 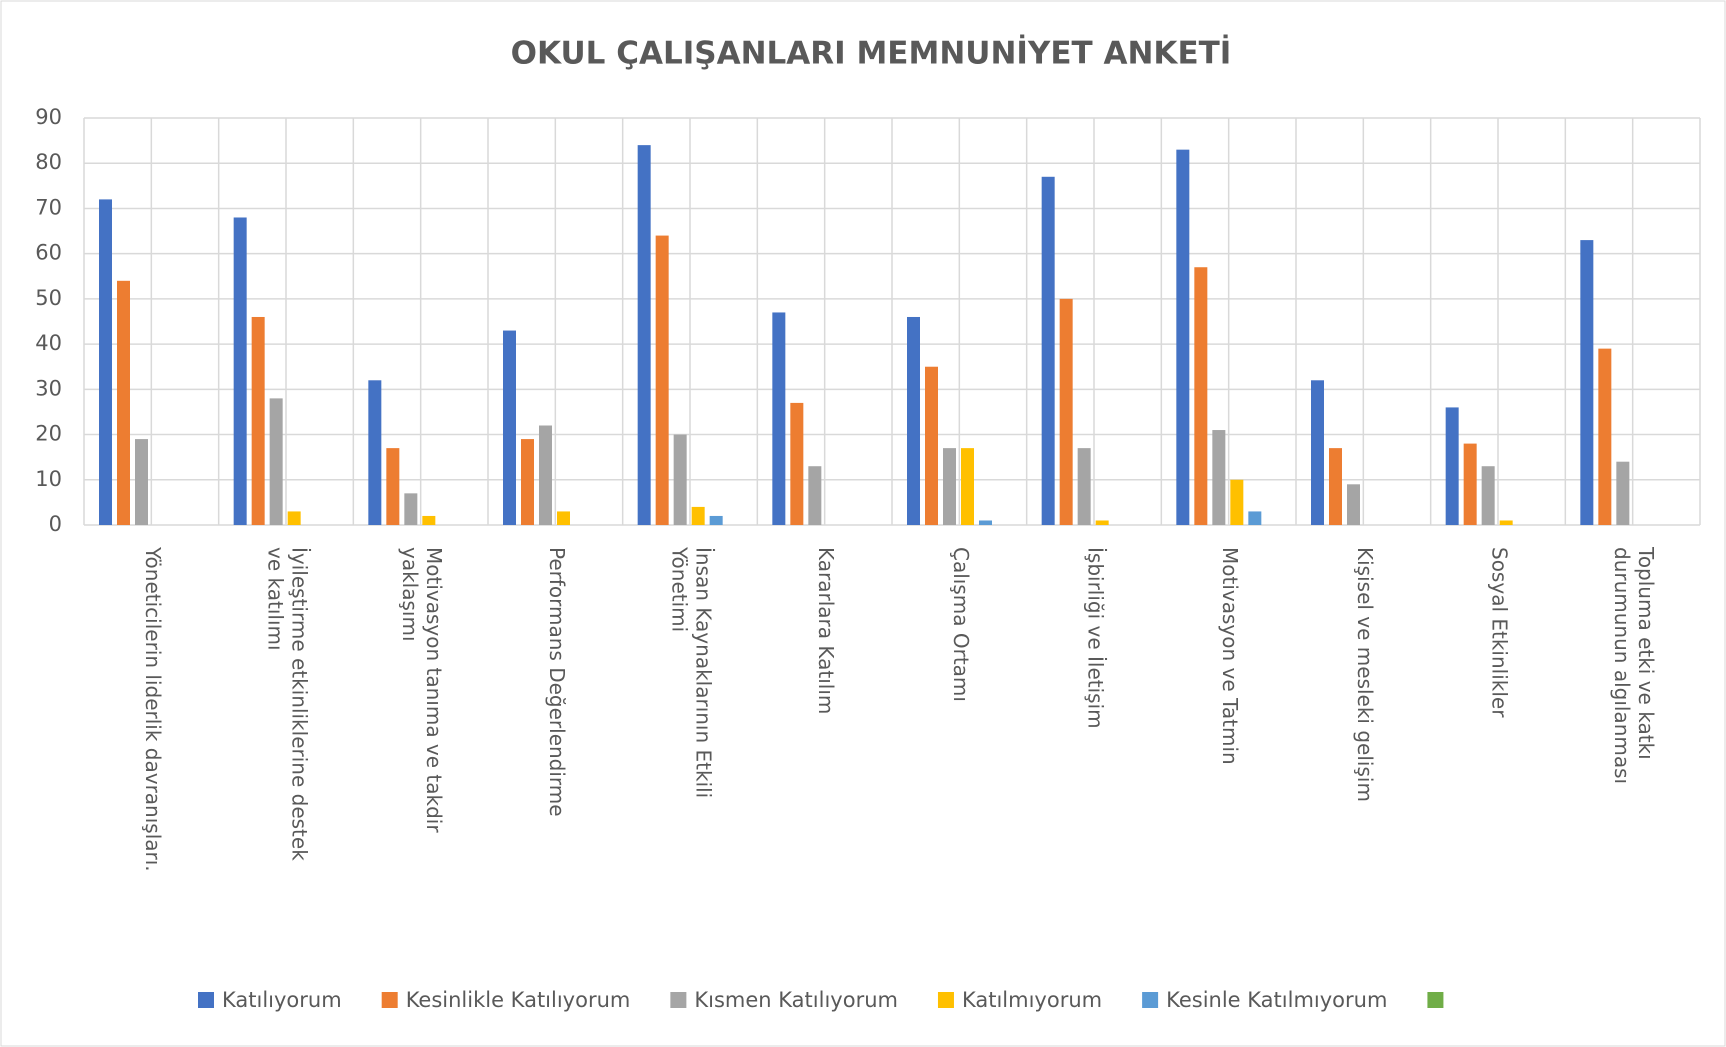 What do you see at coordinates (48, 388) in the screenshot?
I see `y-tick-label: 30` at bounding box center [48, 388].